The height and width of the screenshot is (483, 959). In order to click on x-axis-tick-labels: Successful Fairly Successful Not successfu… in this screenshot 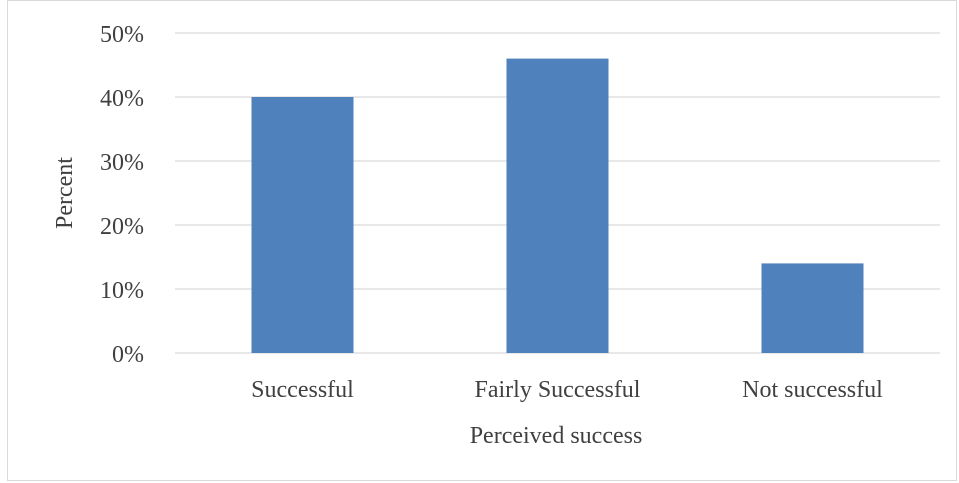, I will do `click(567, 390)`.